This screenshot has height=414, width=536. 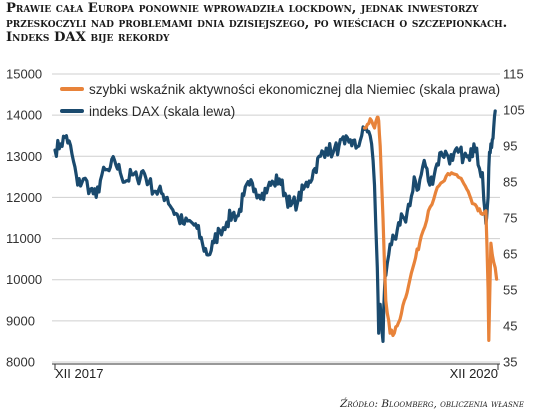 I want to click on x-tick-label-end: XII 2020, so click(x=474, y=373).